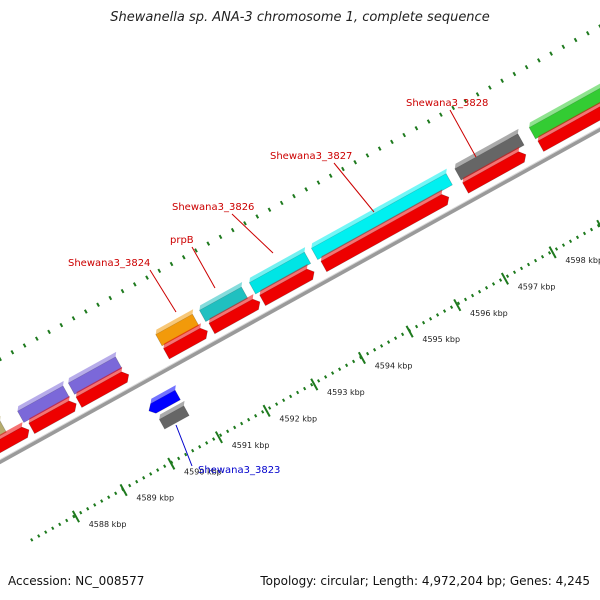 This screenshot has height=600, width=600. What do you see at coordinates (203, 471) in the screenshot?
I see `scale-tick-label: 4590 kbp` at bounding box center [203, 471].